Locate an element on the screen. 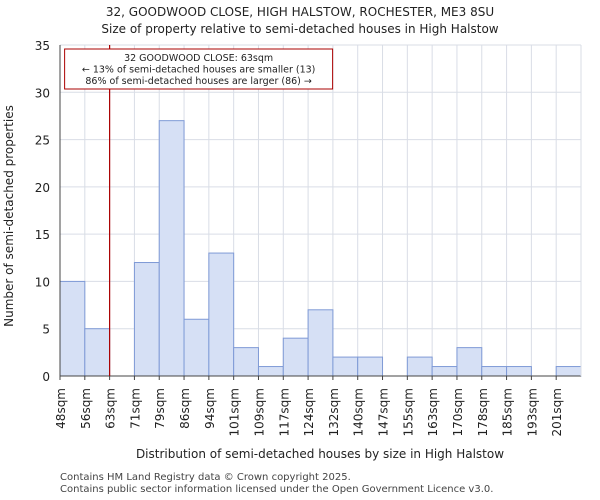 The height and width of the screenshot is (500, 600). x-tick-label: 185sqm is located at coordinates (508, 412).